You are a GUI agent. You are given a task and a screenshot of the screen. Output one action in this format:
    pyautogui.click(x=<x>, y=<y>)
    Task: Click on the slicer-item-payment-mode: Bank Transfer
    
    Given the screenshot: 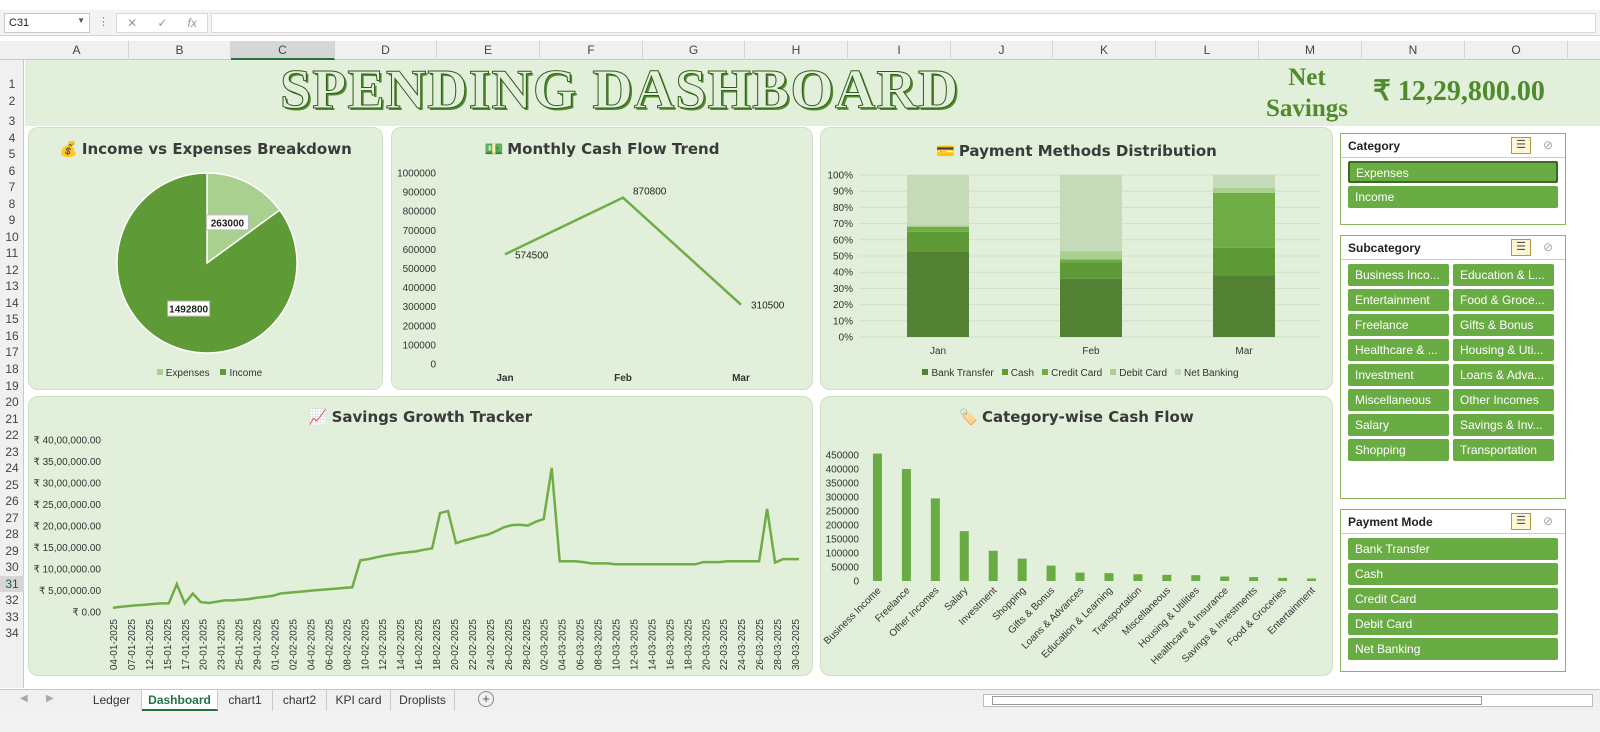 What is the action you would take?
    pyautogui.click(x=1453, y=549)
    